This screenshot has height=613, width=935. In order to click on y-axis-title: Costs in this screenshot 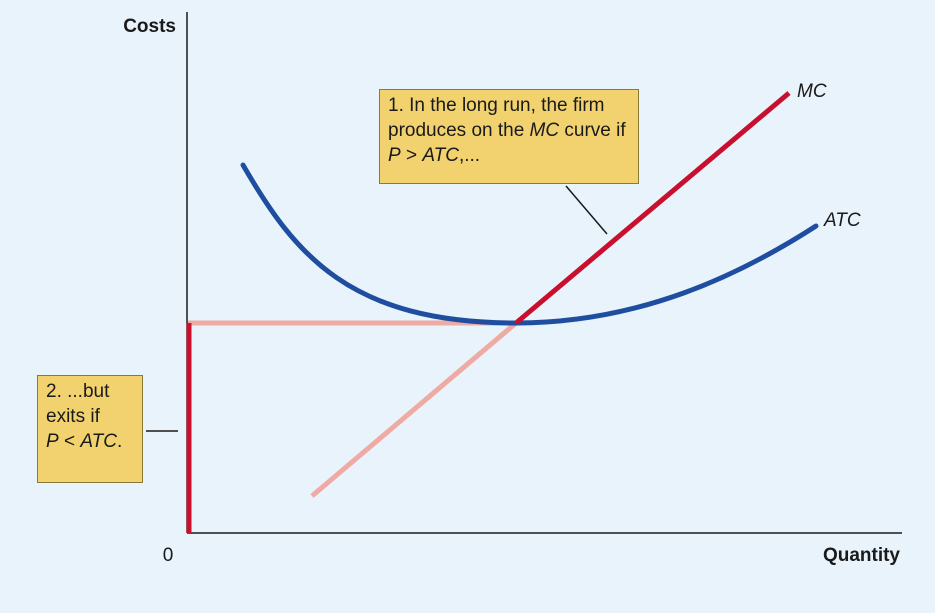, I will do `click(149, 26)`.